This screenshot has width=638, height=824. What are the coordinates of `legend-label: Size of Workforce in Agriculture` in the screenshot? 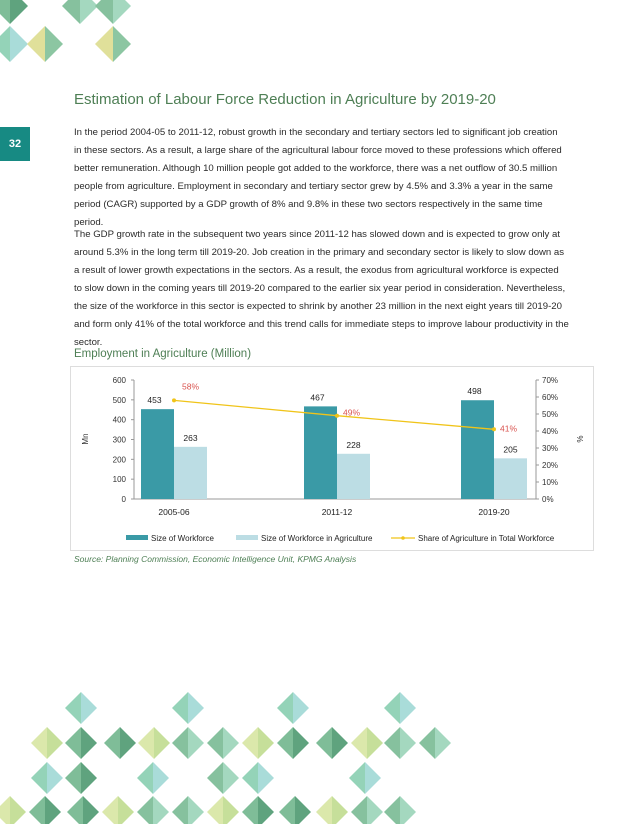 It's located at (317, 538).